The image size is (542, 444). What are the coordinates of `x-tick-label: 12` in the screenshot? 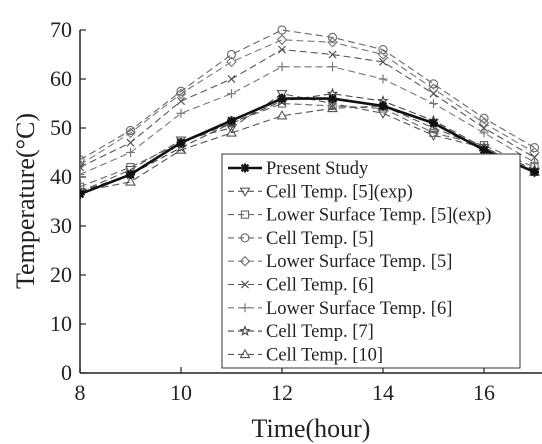 It's located at (282, 392).